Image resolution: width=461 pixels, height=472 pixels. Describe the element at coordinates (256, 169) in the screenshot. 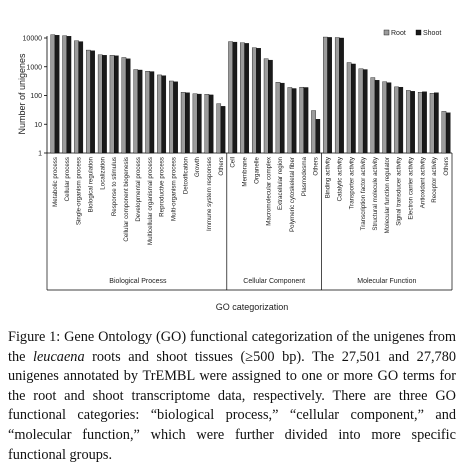

I see `x-tick-label: Organelle` at that location.